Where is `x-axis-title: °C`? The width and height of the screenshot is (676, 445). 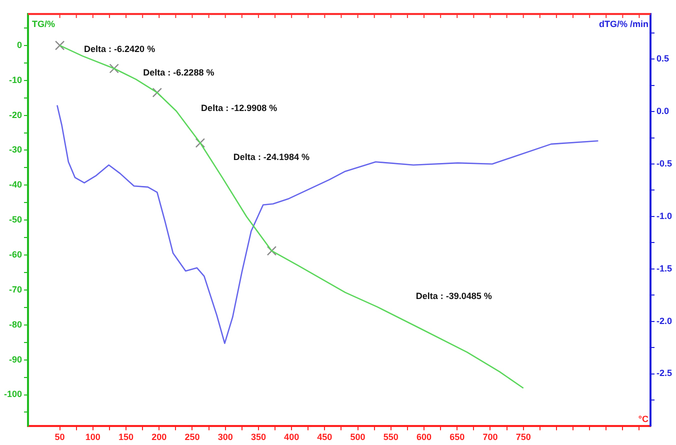 x-axis-title: °C is located at coordinates (643, 419).